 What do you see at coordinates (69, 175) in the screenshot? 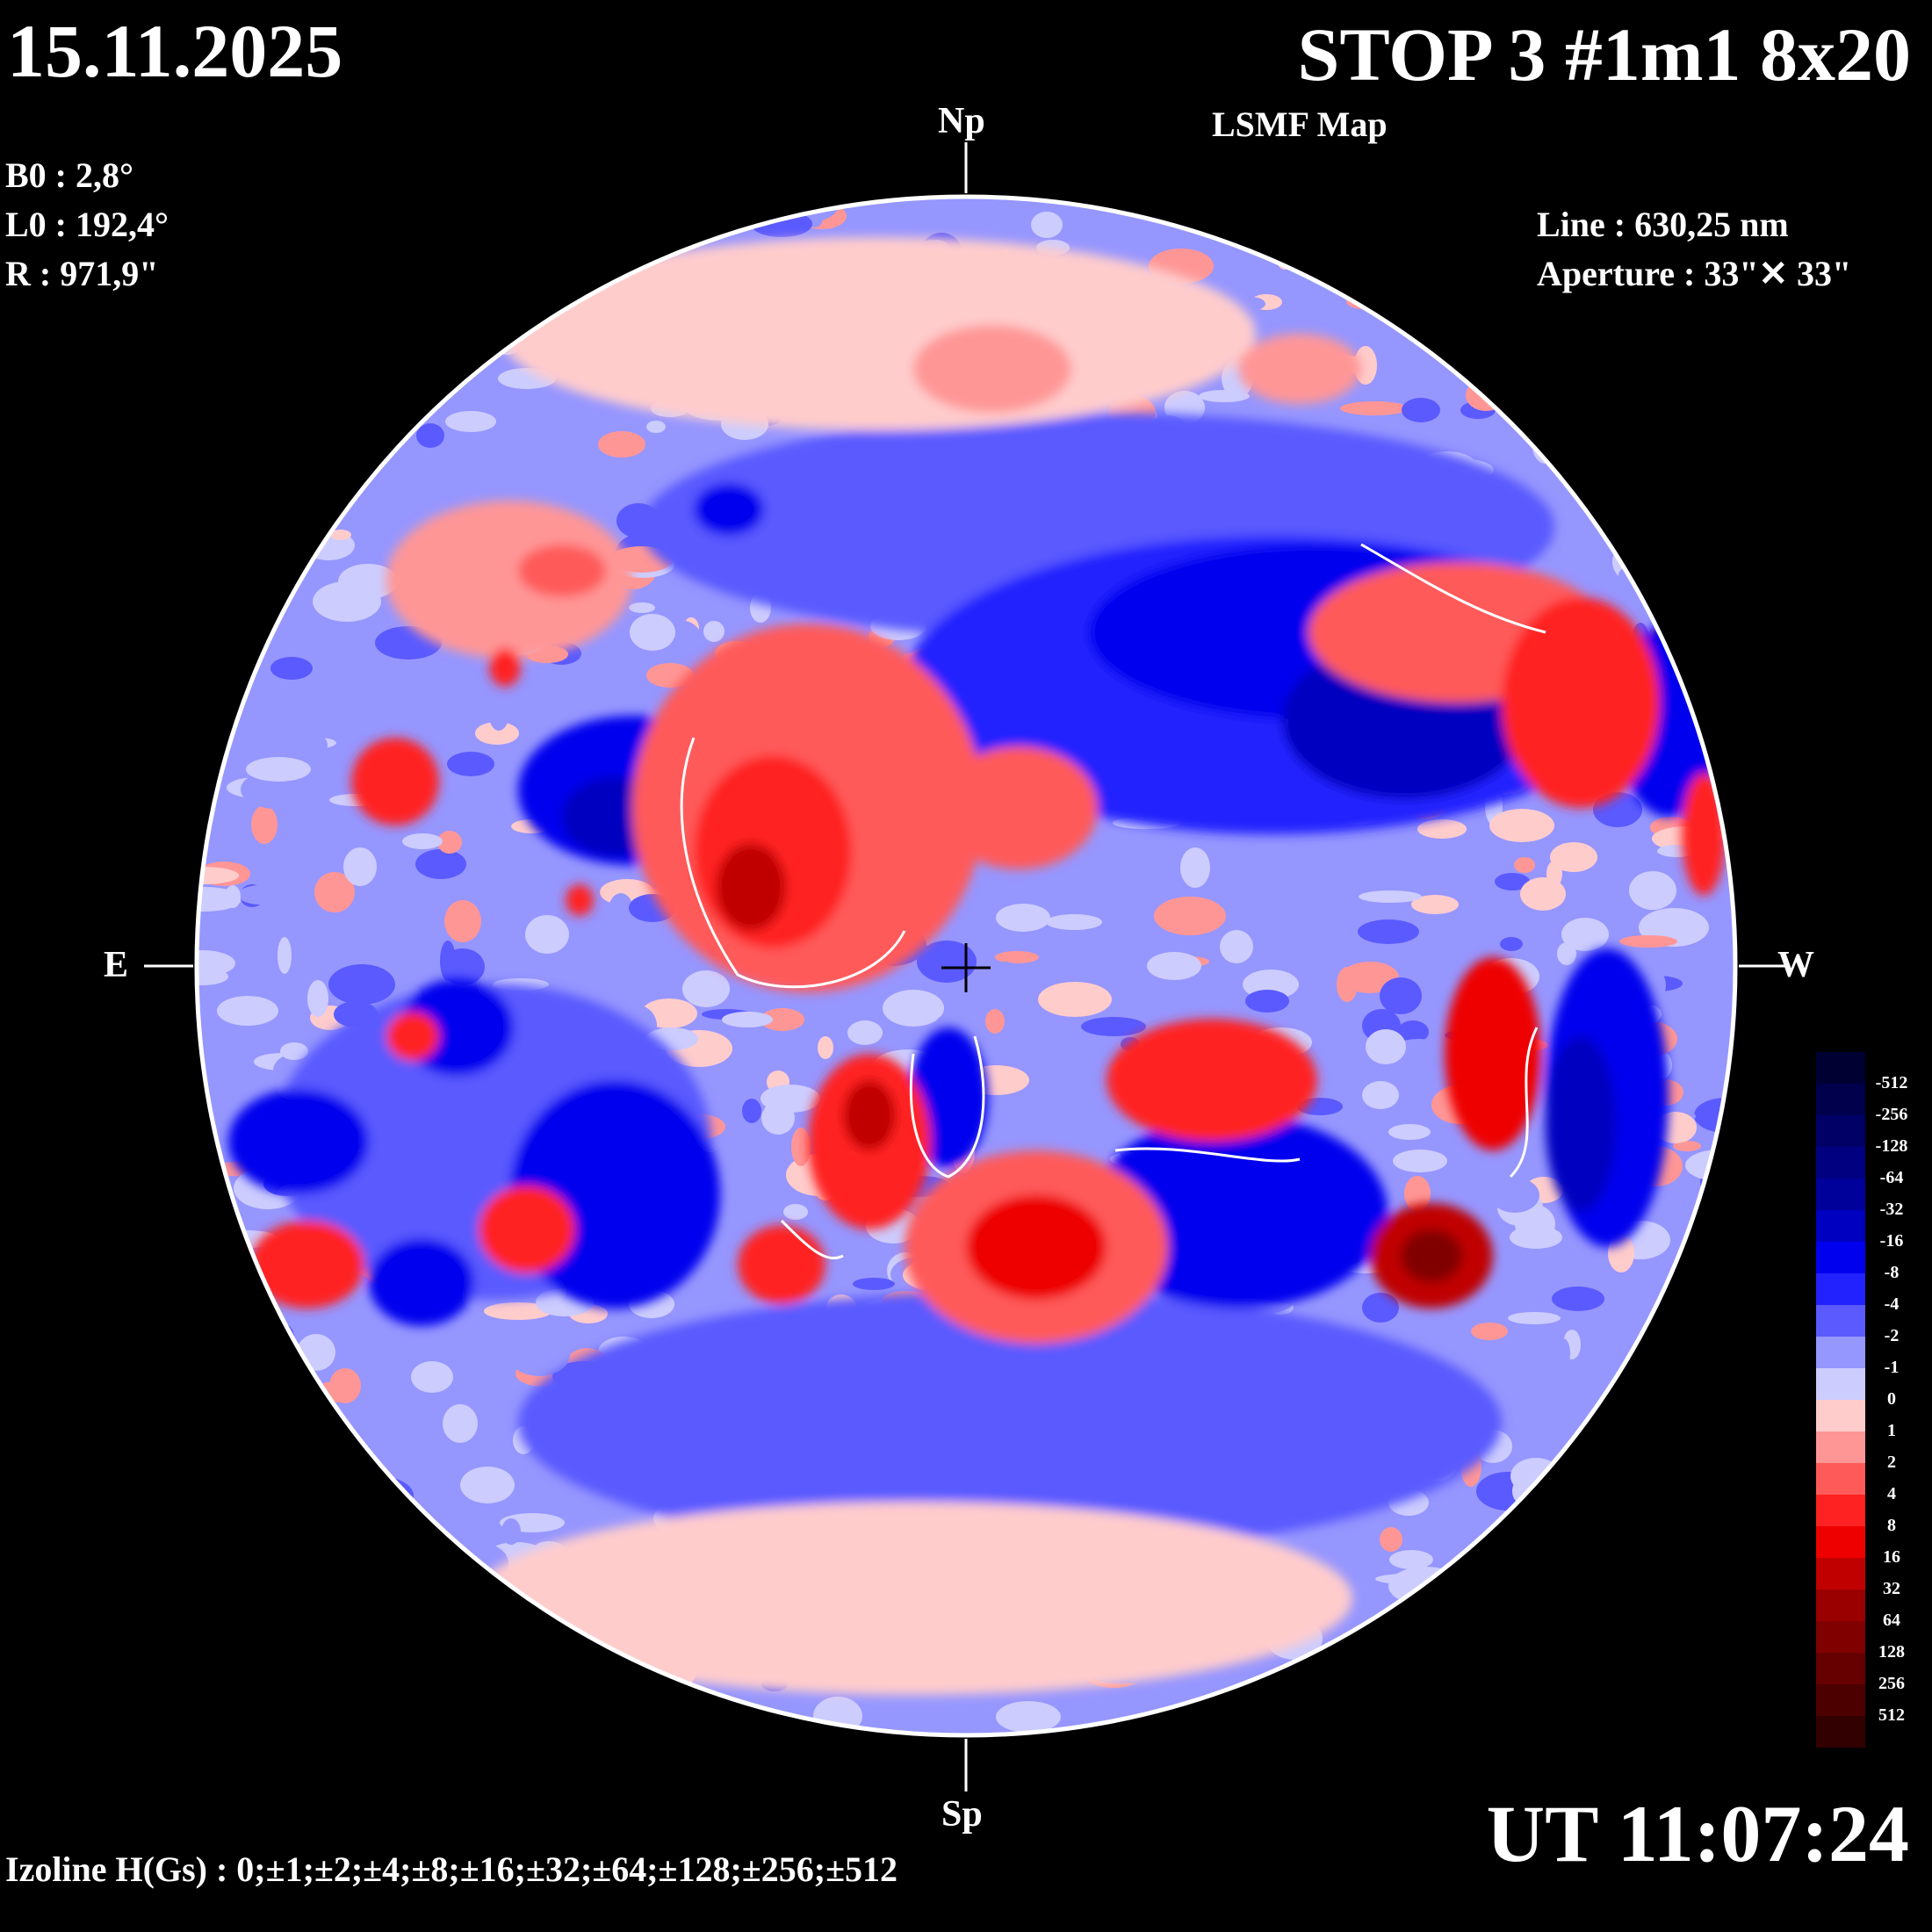
I see `param-b0: B0 : 2,8°` at bounding box center [69, 175].